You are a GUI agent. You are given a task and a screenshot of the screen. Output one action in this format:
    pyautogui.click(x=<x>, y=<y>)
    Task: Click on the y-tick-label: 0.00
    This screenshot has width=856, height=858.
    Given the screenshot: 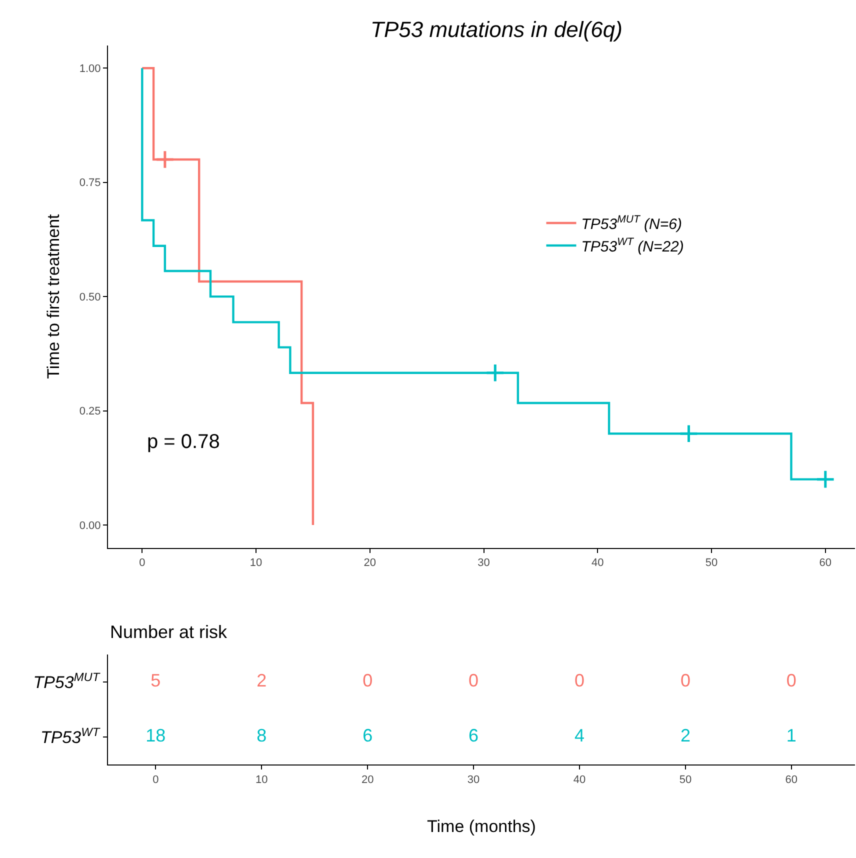 What is the action you would take?
    pyautogui.click(x=90, y=526)
    